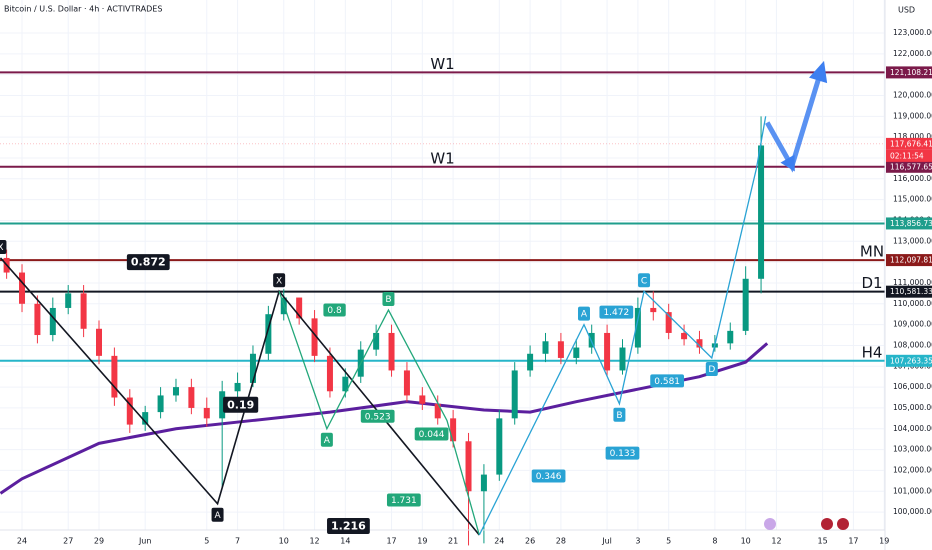 The height and width of the screenshot is (550, 932). I want to click on pattern-point-label: B, so click(619, 416).